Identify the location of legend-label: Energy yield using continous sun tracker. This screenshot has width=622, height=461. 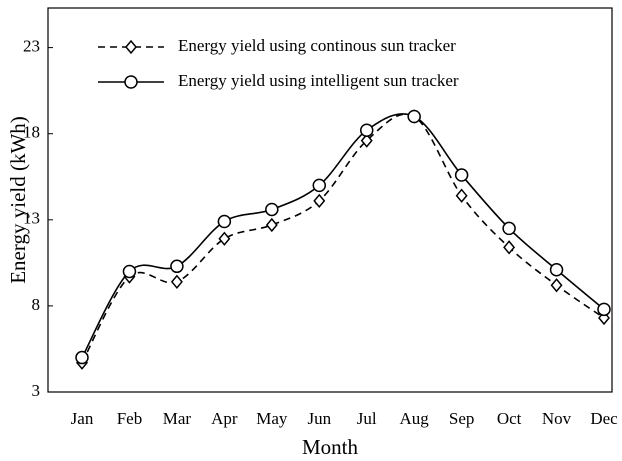
(317, 45).